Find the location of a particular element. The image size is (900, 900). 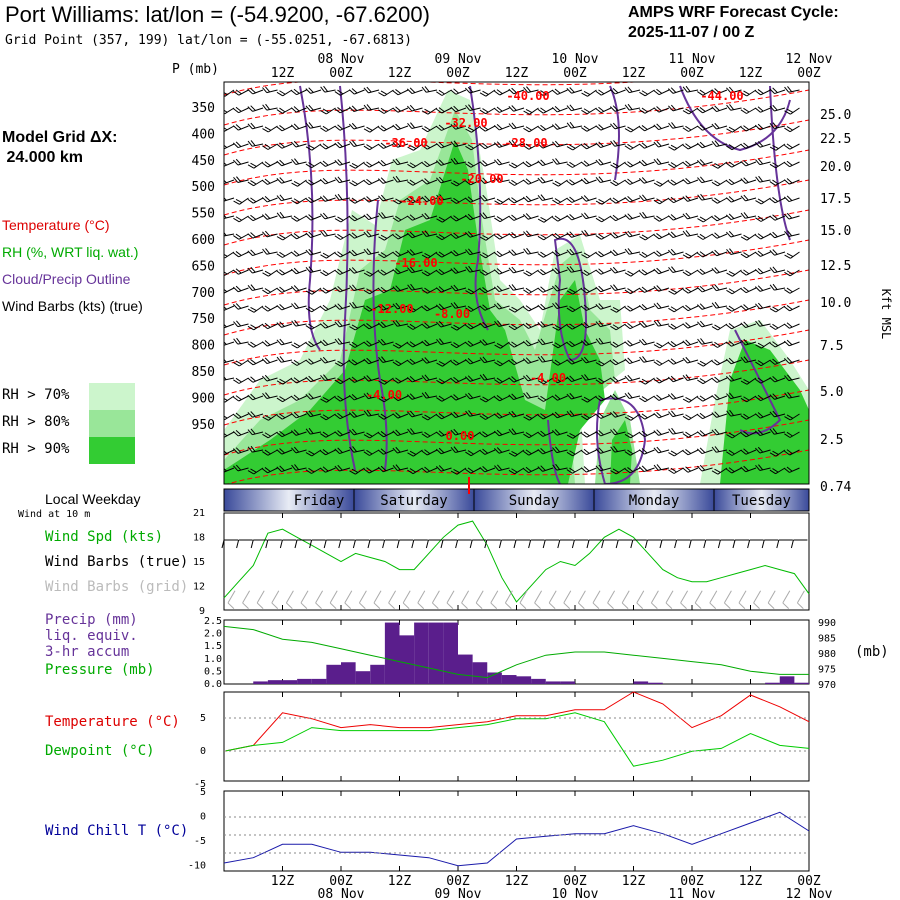

wind-barb-true is located at coordinates (346, 544).